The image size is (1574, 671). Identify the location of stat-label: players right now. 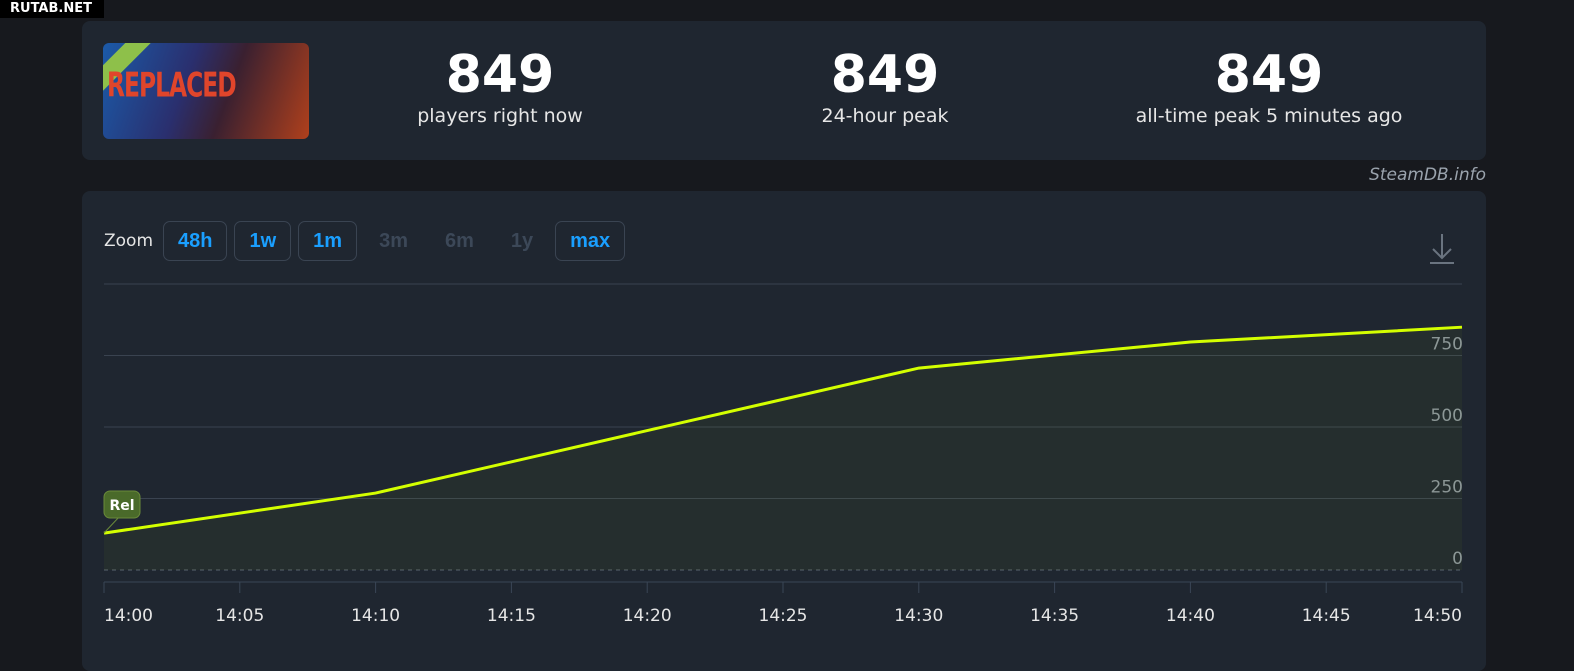
(500, 116).